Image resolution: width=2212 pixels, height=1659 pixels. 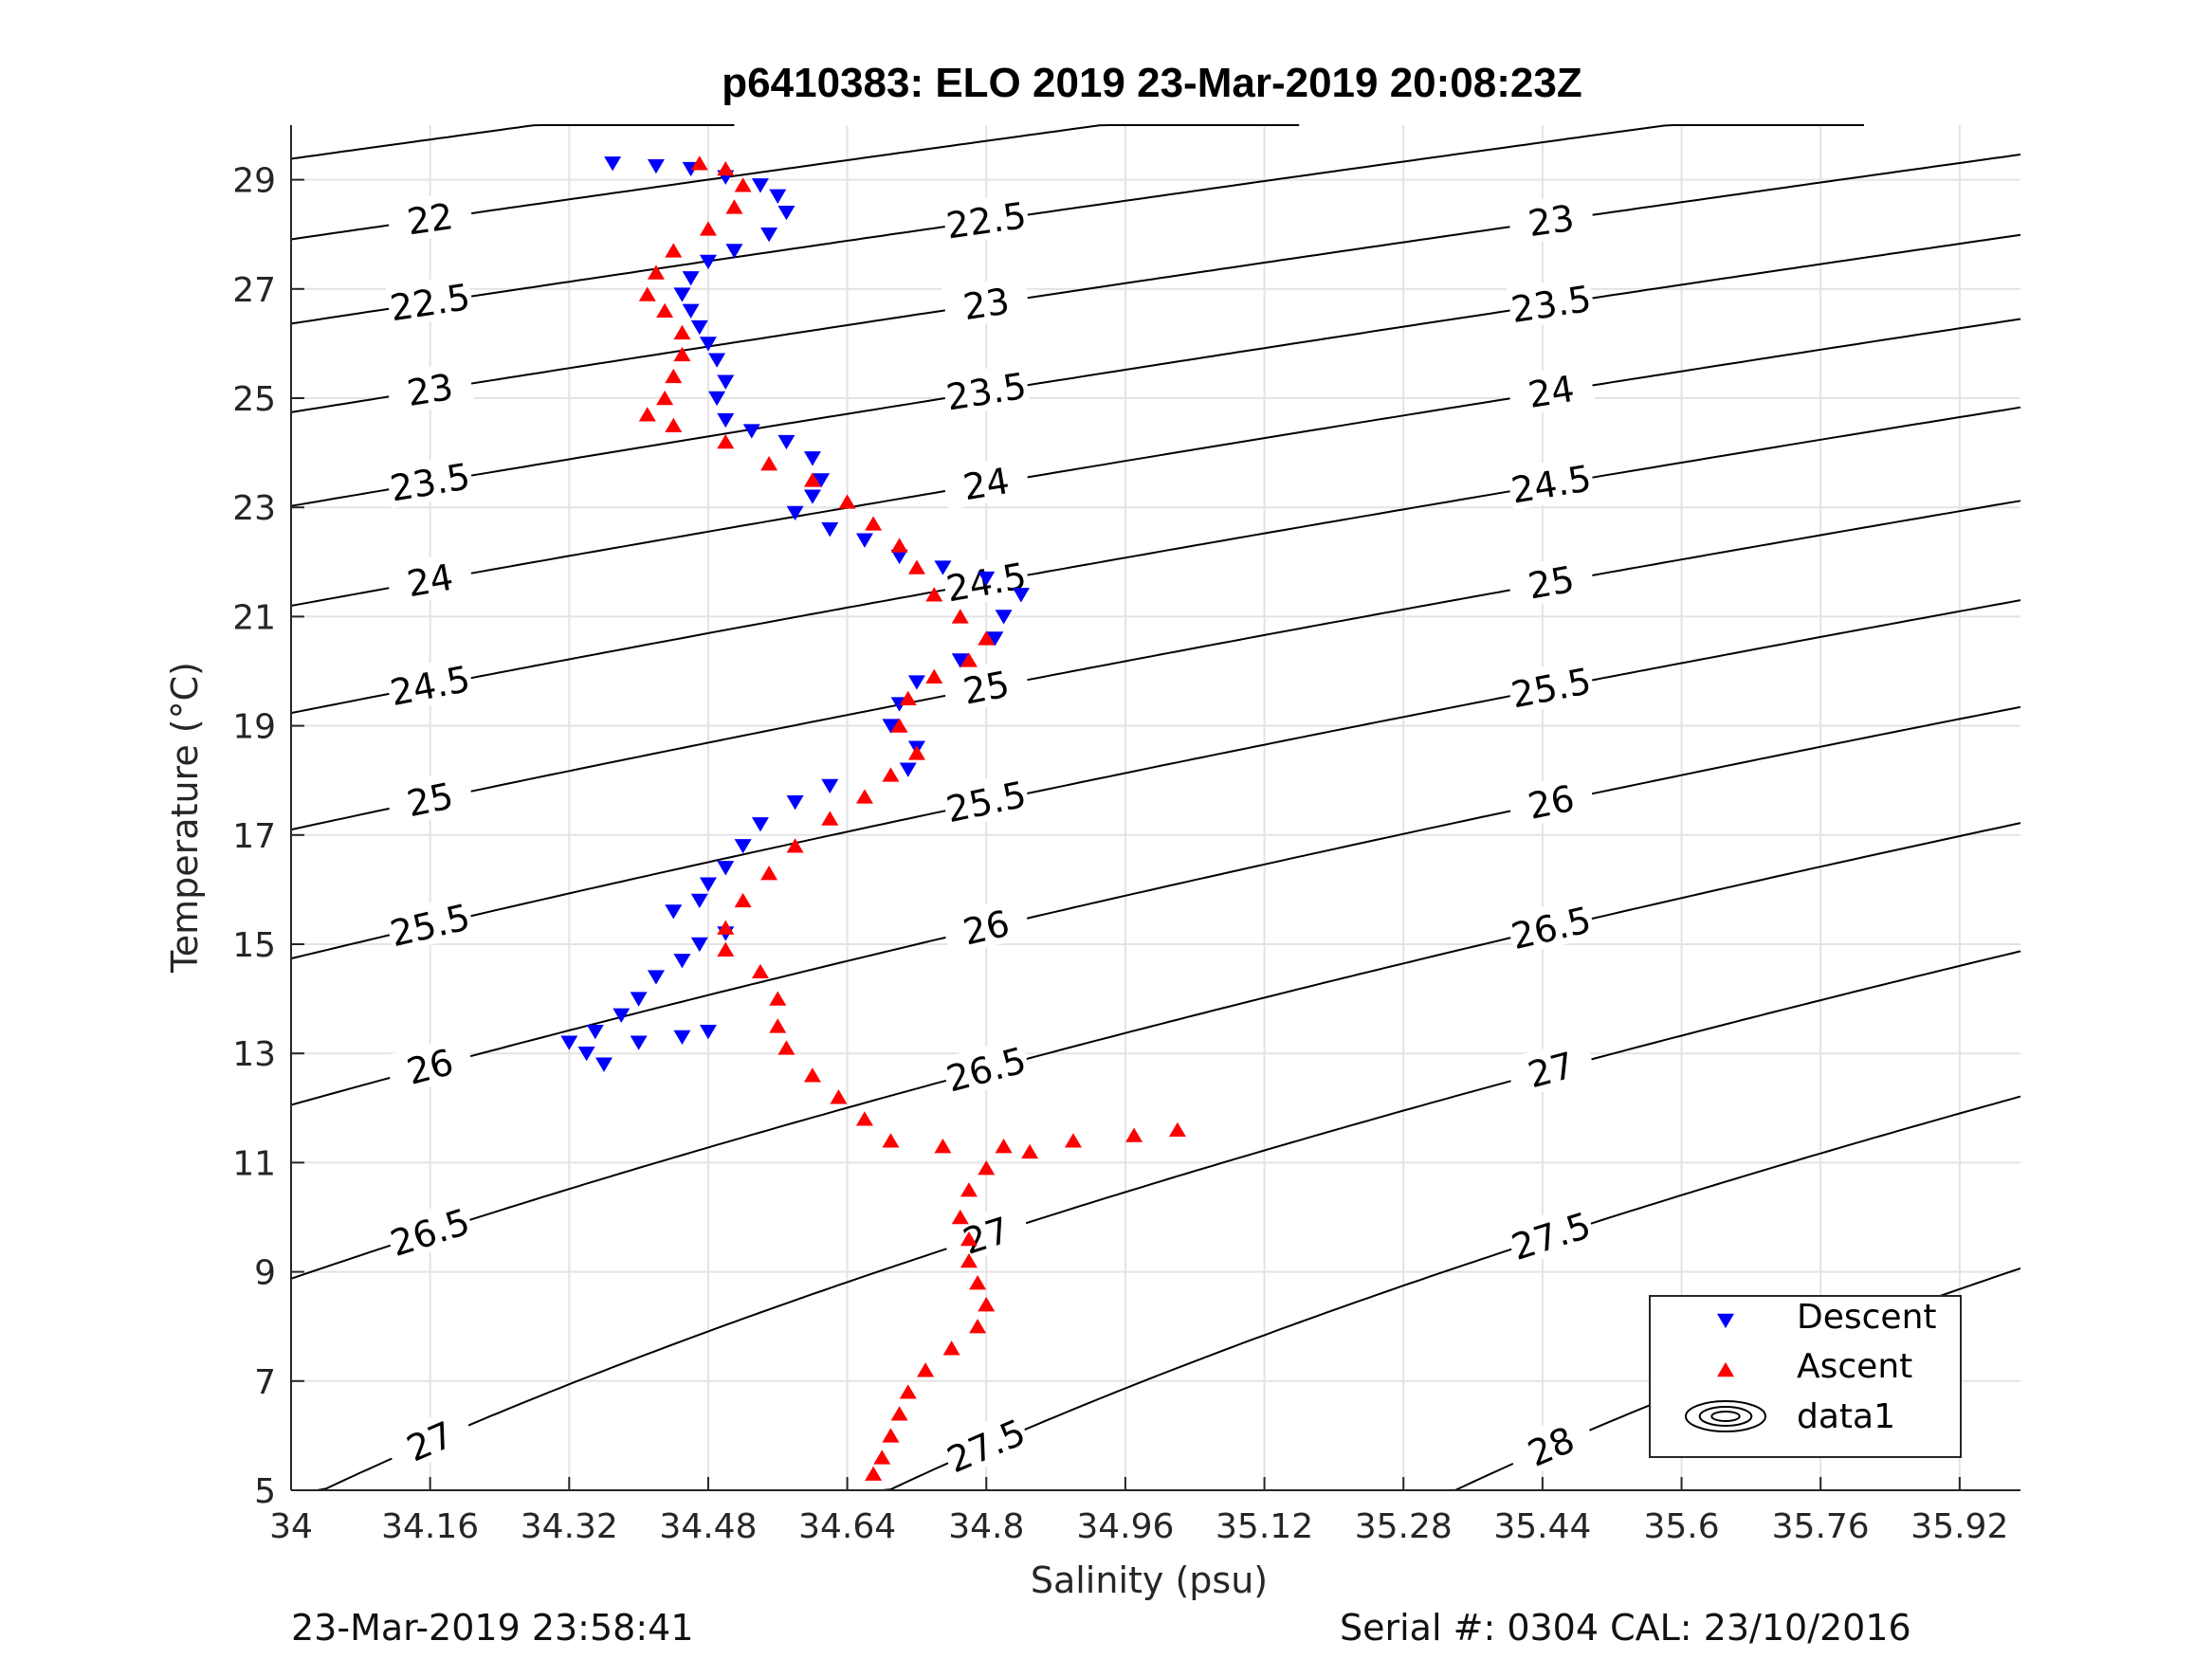 I want to click on x-tick-label: 34, so click(x=291, y=1526).